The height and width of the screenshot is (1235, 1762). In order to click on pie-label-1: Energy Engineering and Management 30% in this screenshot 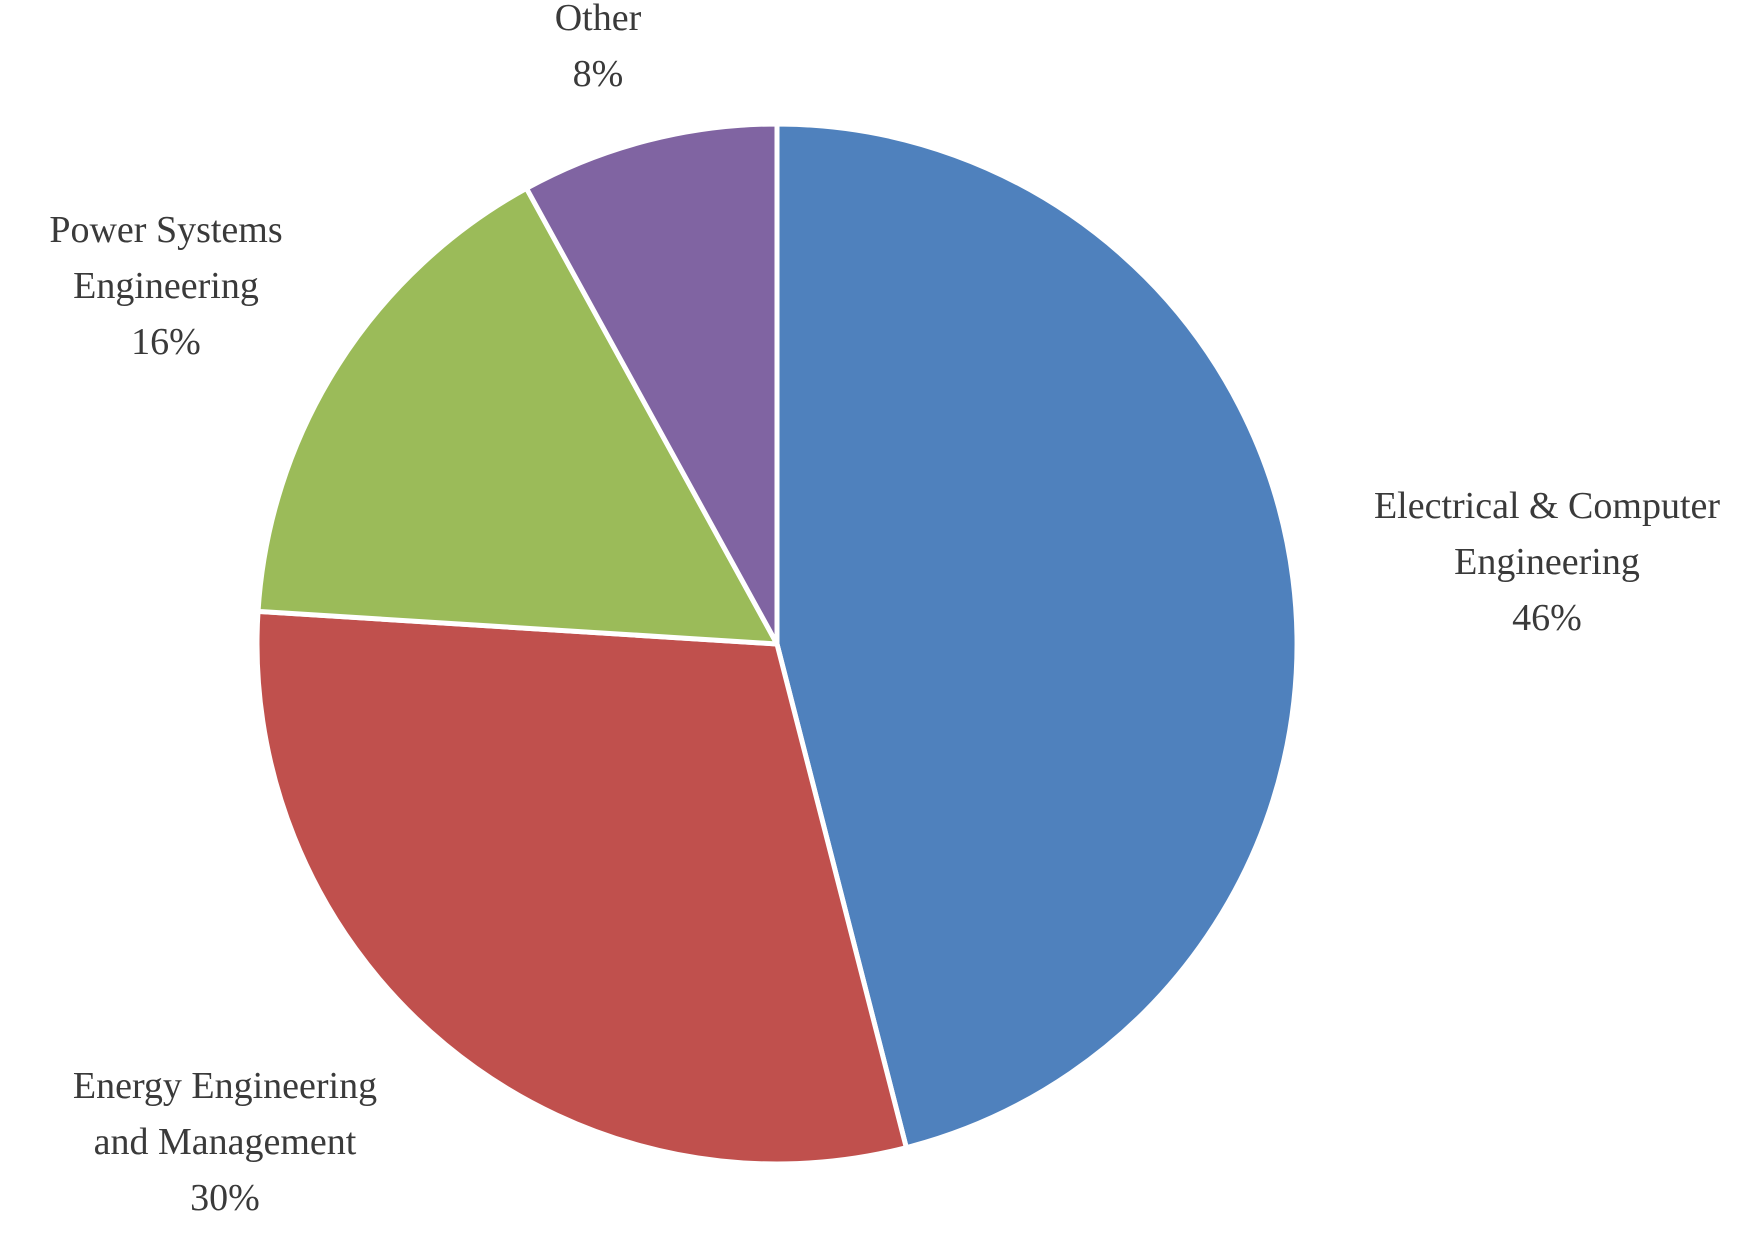, I will do `click(225, 1142)`.